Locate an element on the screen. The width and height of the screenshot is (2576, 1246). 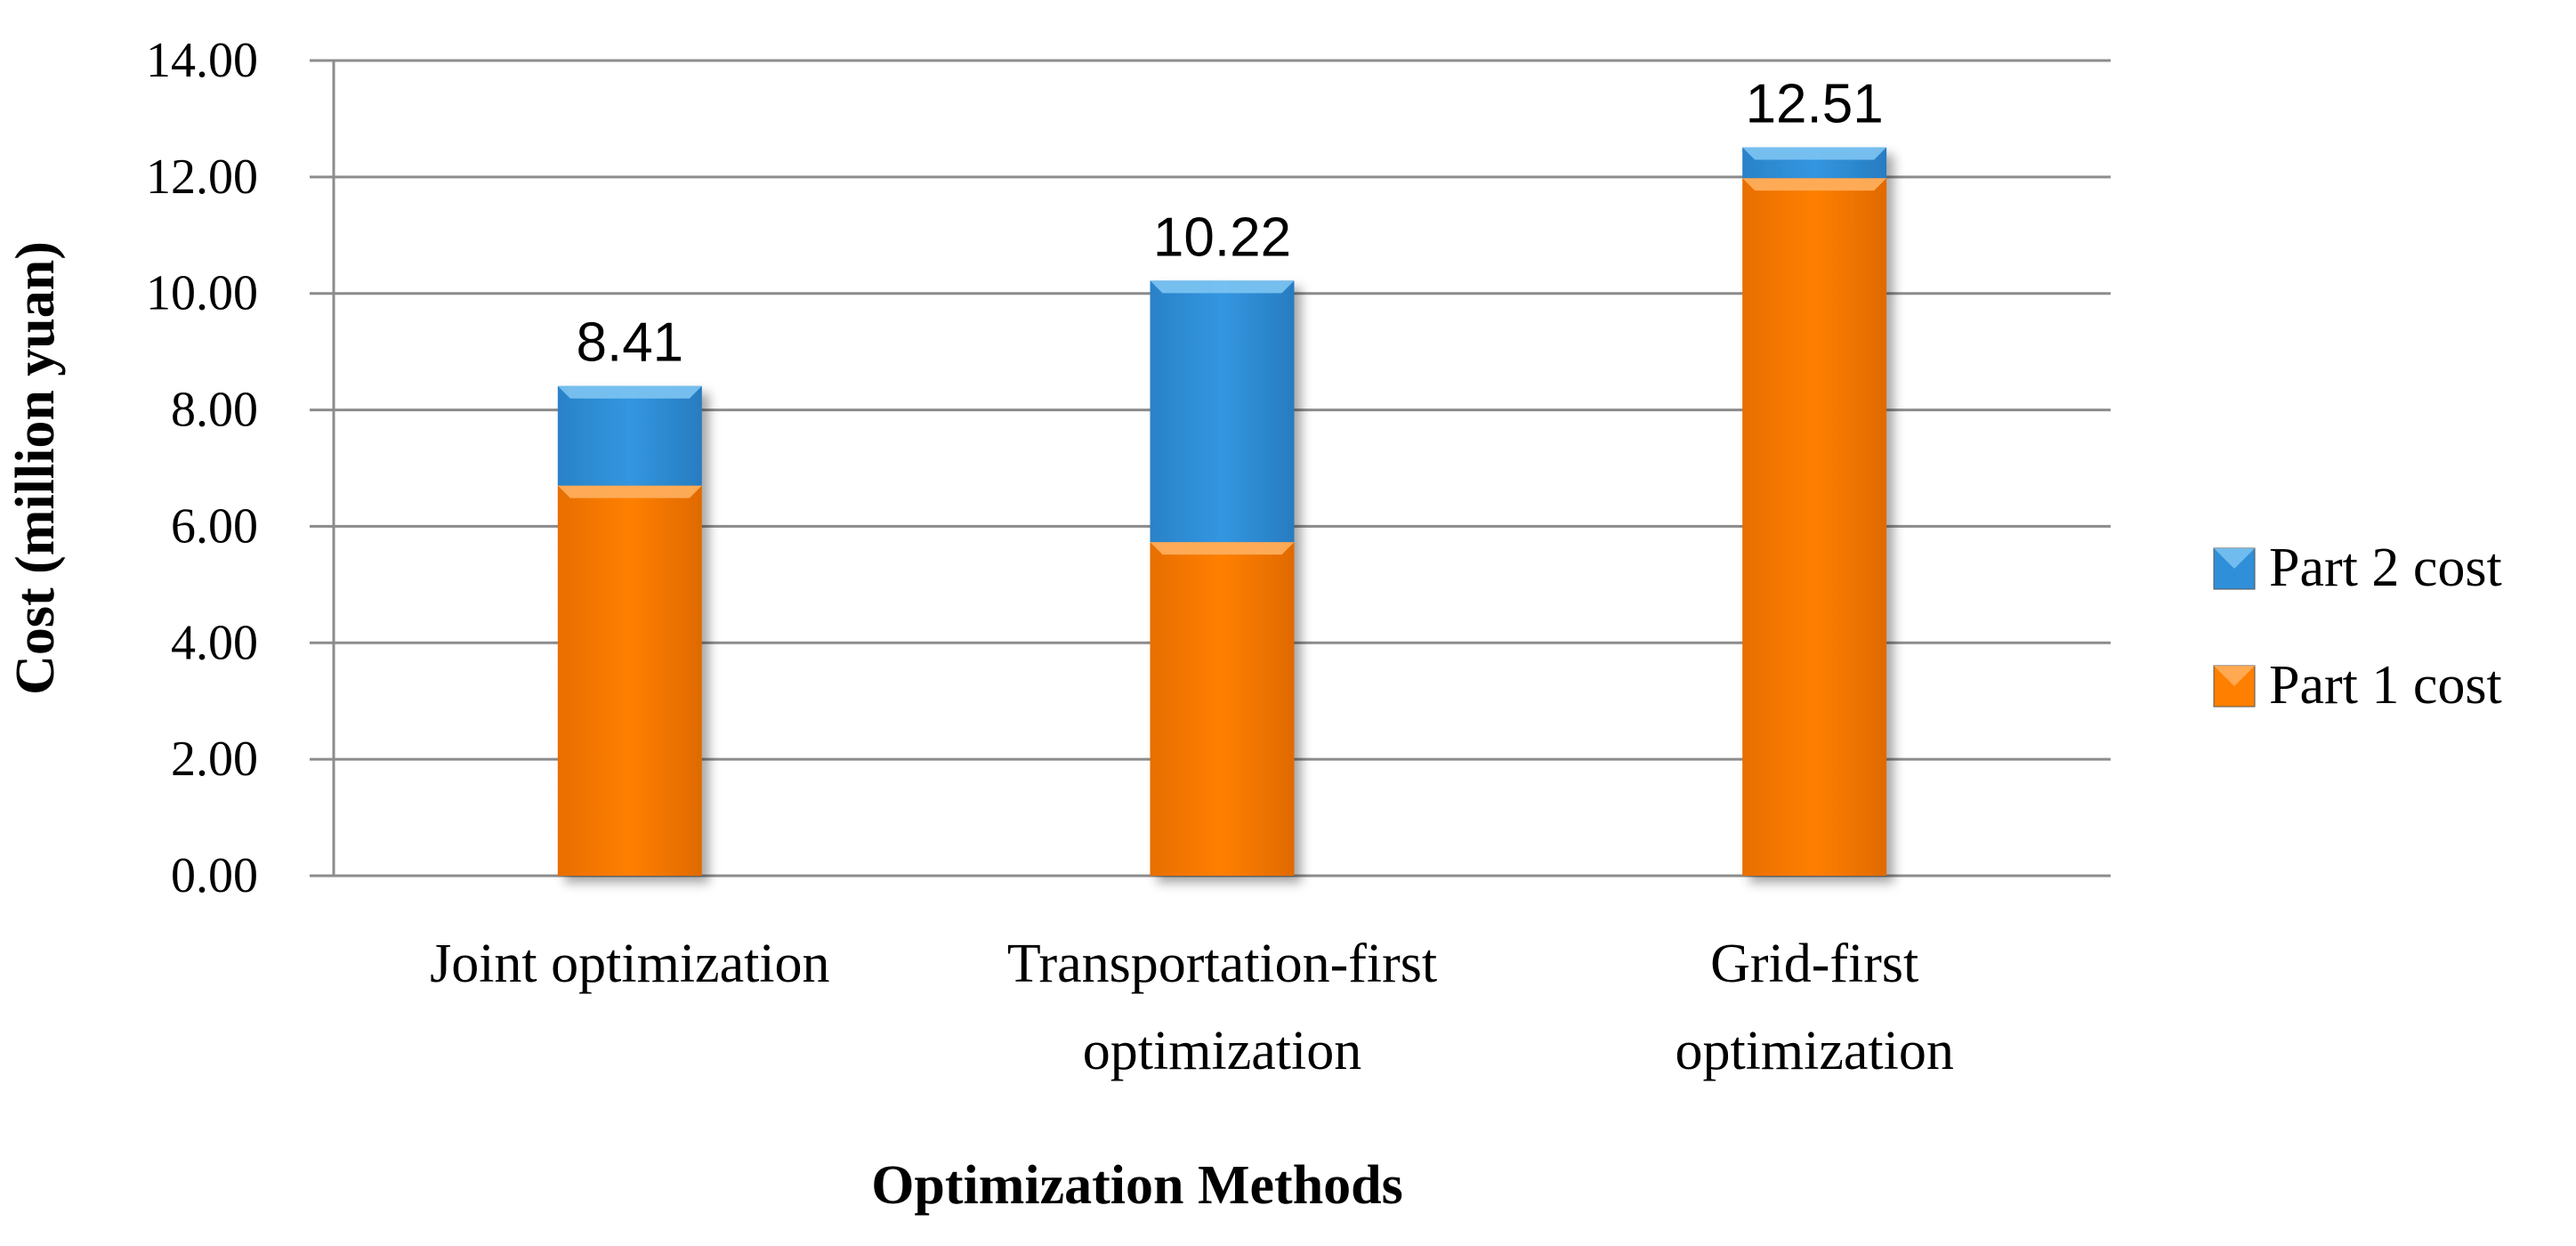
y-tick-label: 10.00 is located at coordinates (202, 293).